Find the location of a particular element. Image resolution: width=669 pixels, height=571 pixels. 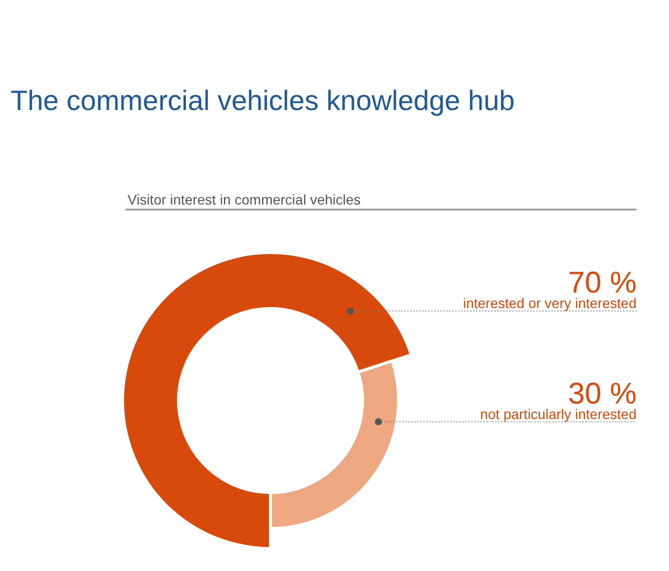

slice-label: not particularly interested is located at coordinates (558, 414).